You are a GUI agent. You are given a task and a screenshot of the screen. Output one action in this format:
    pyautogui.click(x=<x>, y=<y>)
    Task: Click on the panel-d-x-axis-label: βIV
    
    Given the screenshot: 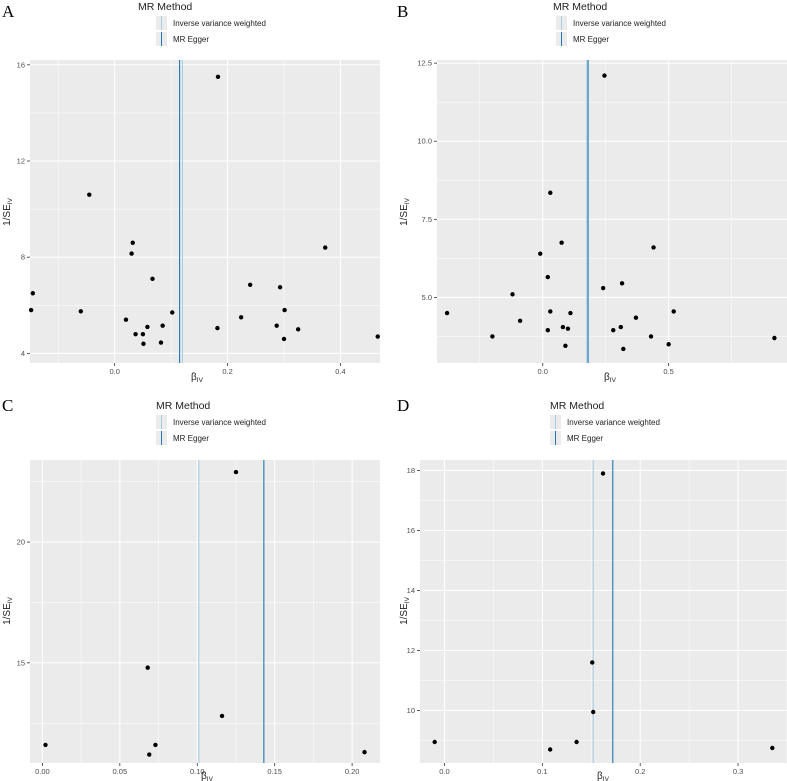 What is the action you would take?
    pyautogui.click(x=603, y=776)
    